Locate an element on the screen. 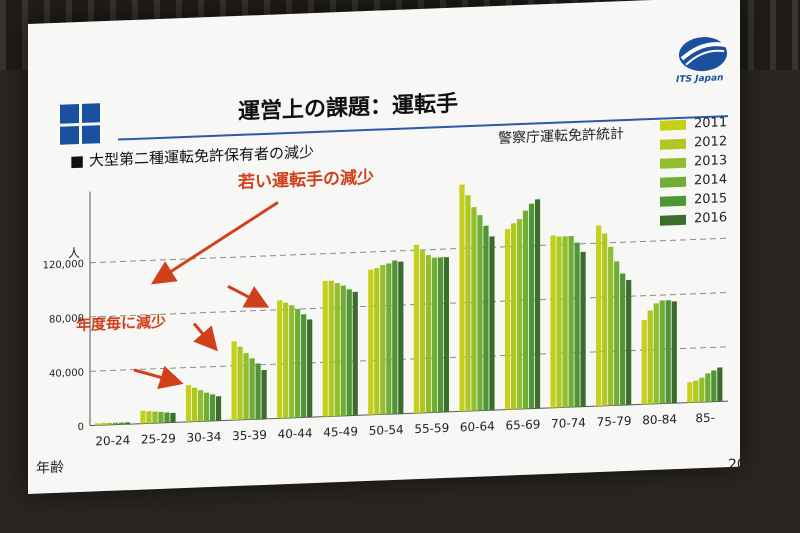 The width and height of the screenshot is (800, 533). bar-40-44-2016 is located at coordinates (310, 368).